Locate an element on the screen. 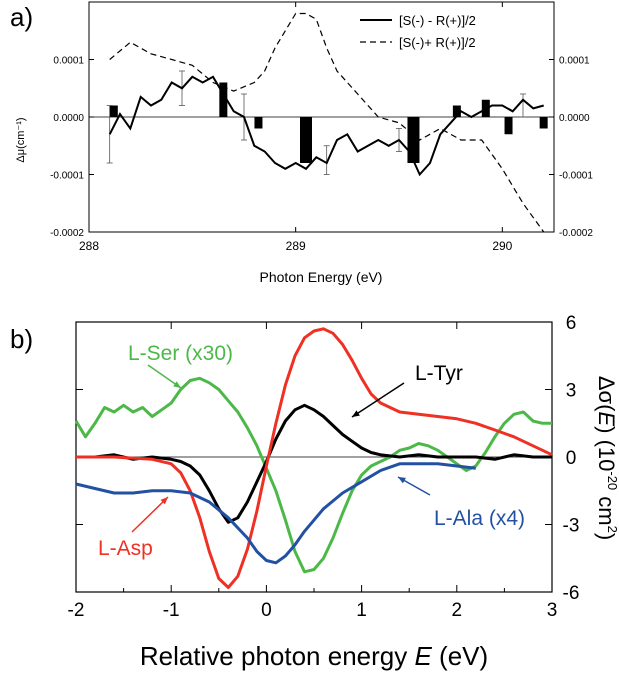 The image size is (619, 680). panel-b-annotation-label: L-Ser (x30) is located at coordinates (180, 353).